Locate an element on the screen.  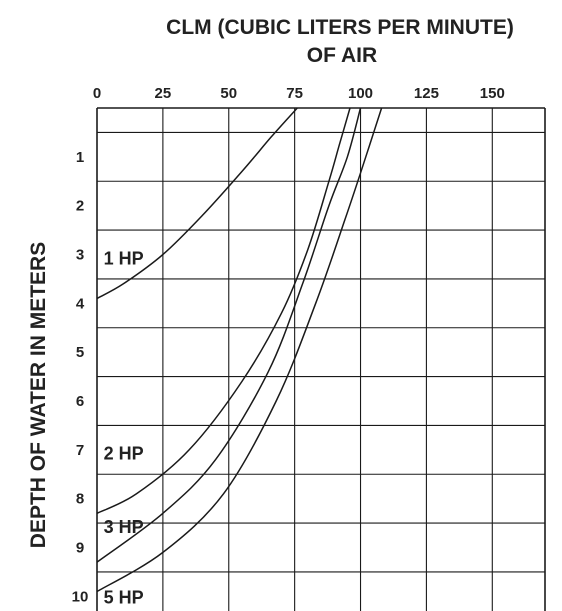
y-tick-label-1: 1 is located at coordinates (80, 157).